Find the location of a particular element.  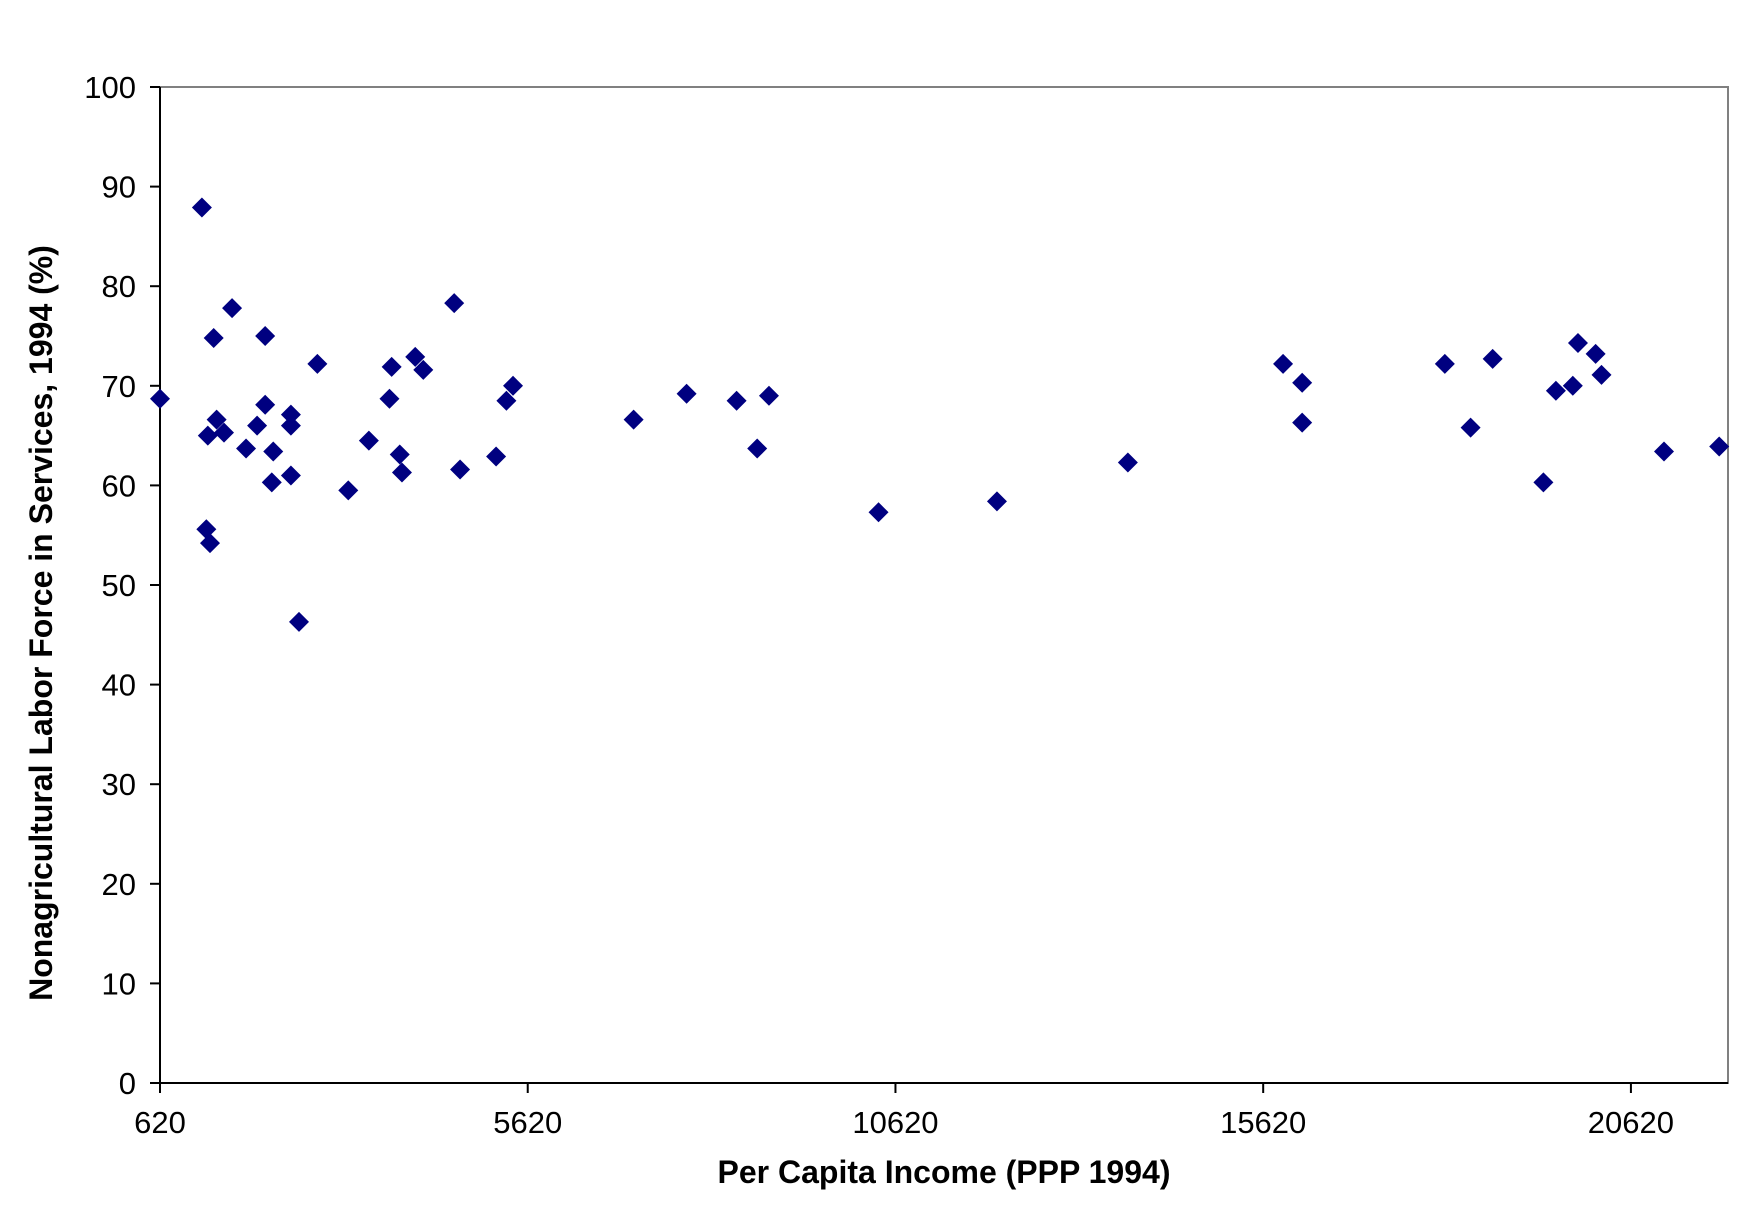

x-axis-title: Per Capita Income (PPP 1994) is located at coordinates (944, 1172).